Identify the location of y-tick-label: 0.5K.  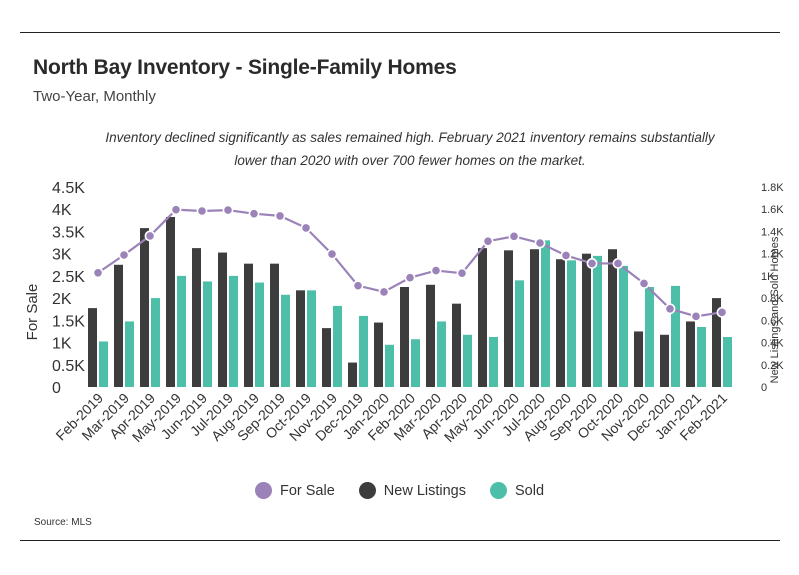
(68, 366).